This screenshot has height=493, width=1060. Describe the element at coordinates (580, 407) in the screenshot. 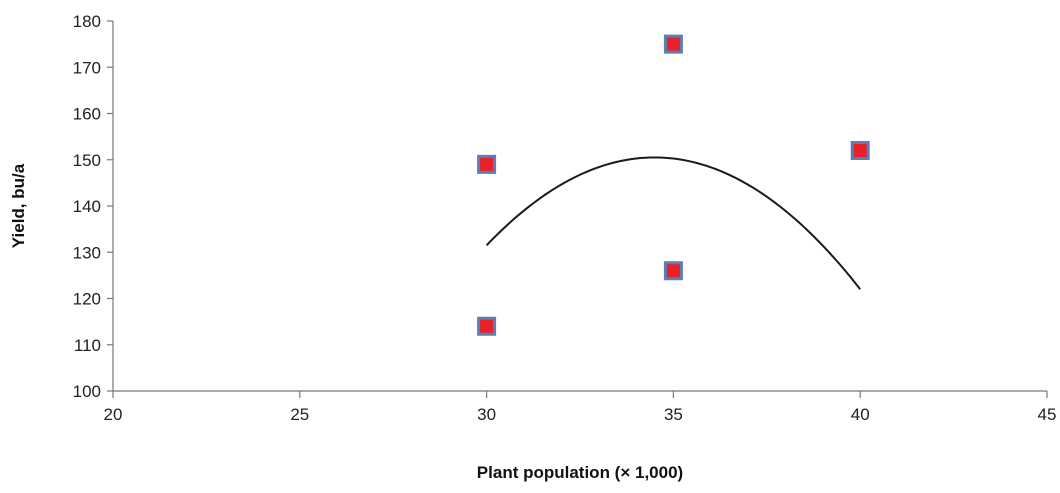

I see `x-ticks: 20 25 30 35 40 45` at that location.